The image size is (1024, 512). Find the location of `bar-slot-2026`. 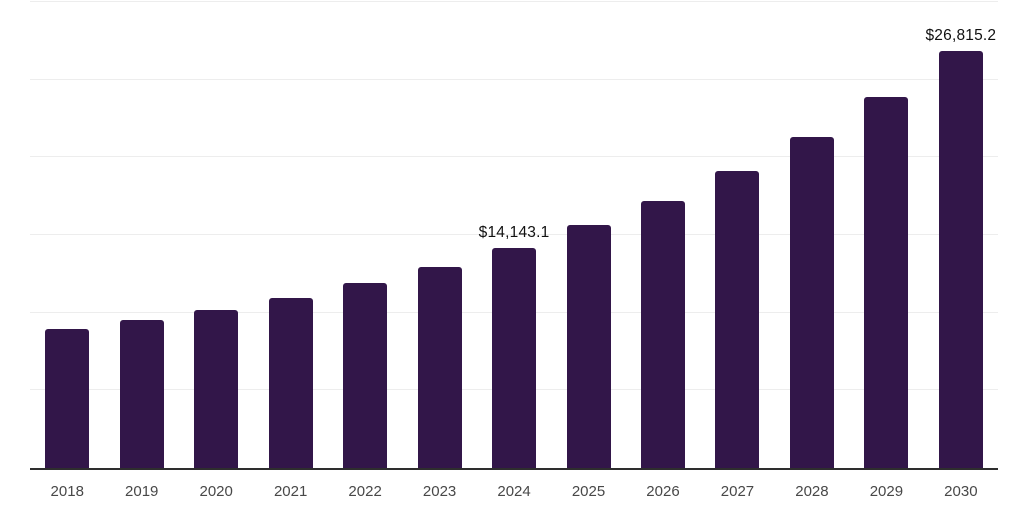

bar-slot-2026 is located at coordinates (663, 235).